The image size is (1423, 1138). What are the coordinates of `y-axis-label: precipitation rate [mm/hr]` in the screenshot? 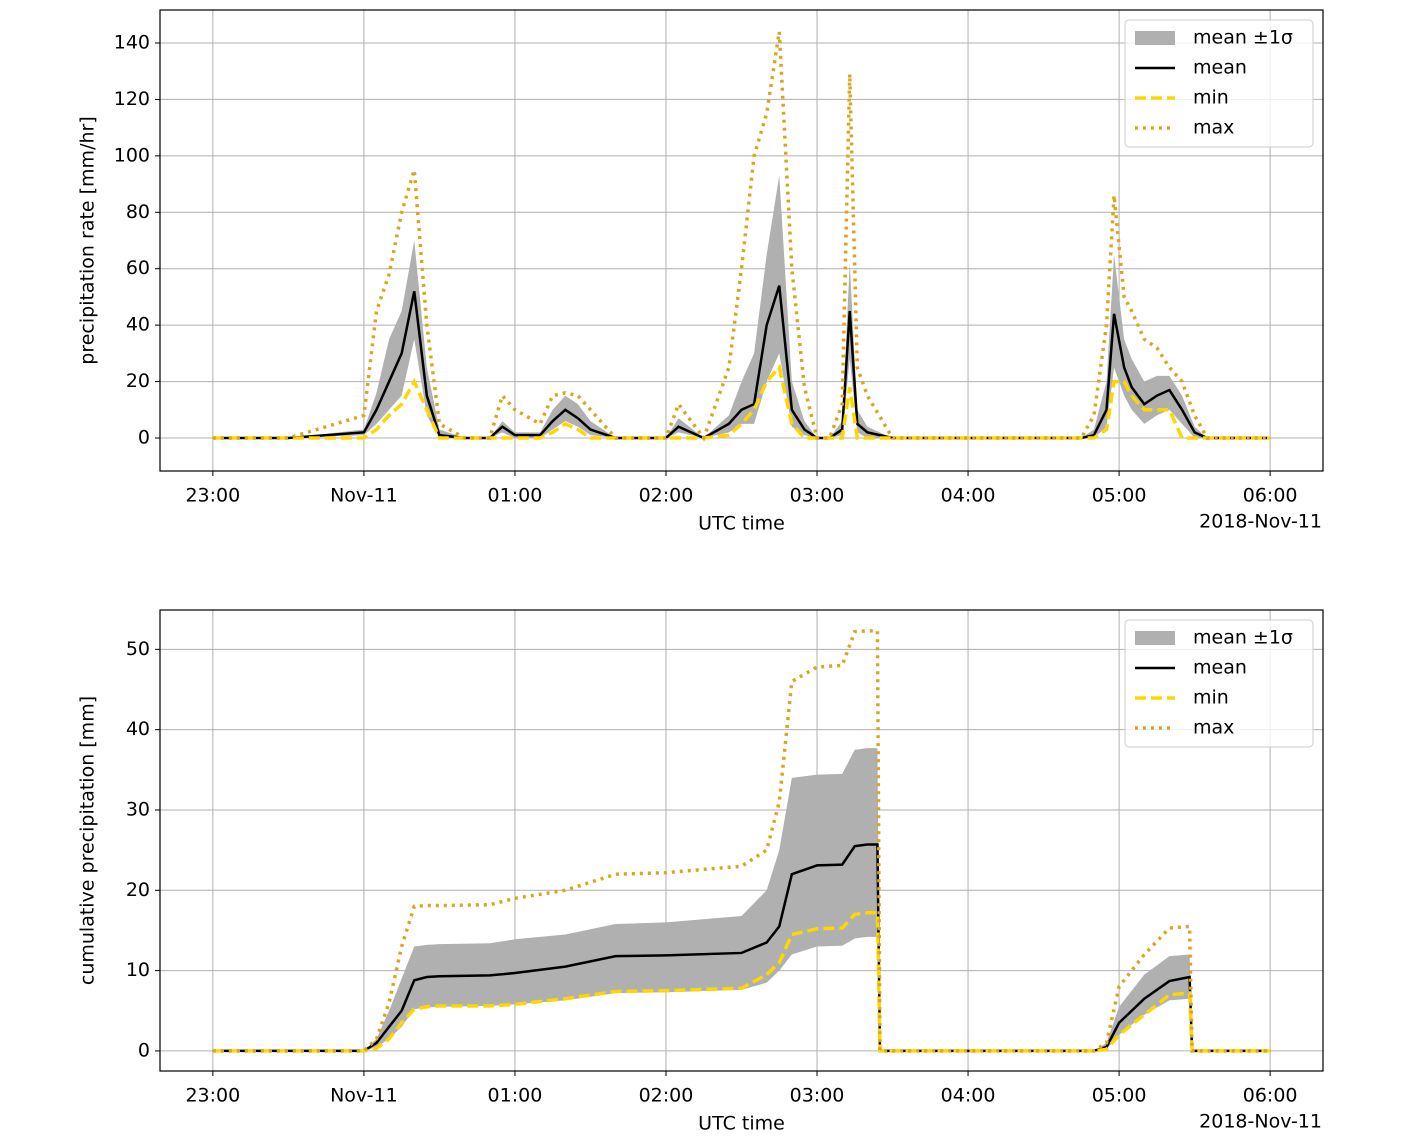 It's located at (88, 240).